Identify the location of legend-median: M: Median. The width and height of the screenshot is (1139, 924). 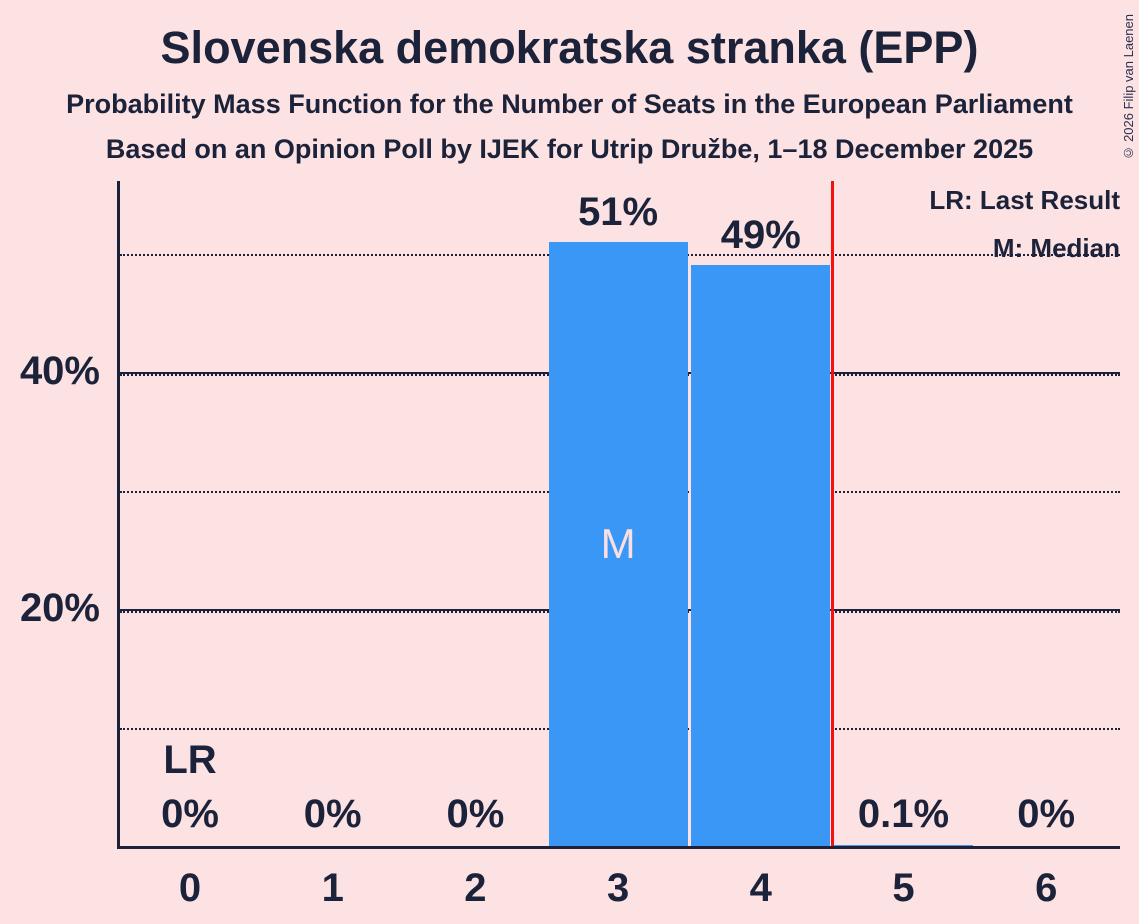
(1056, 248).